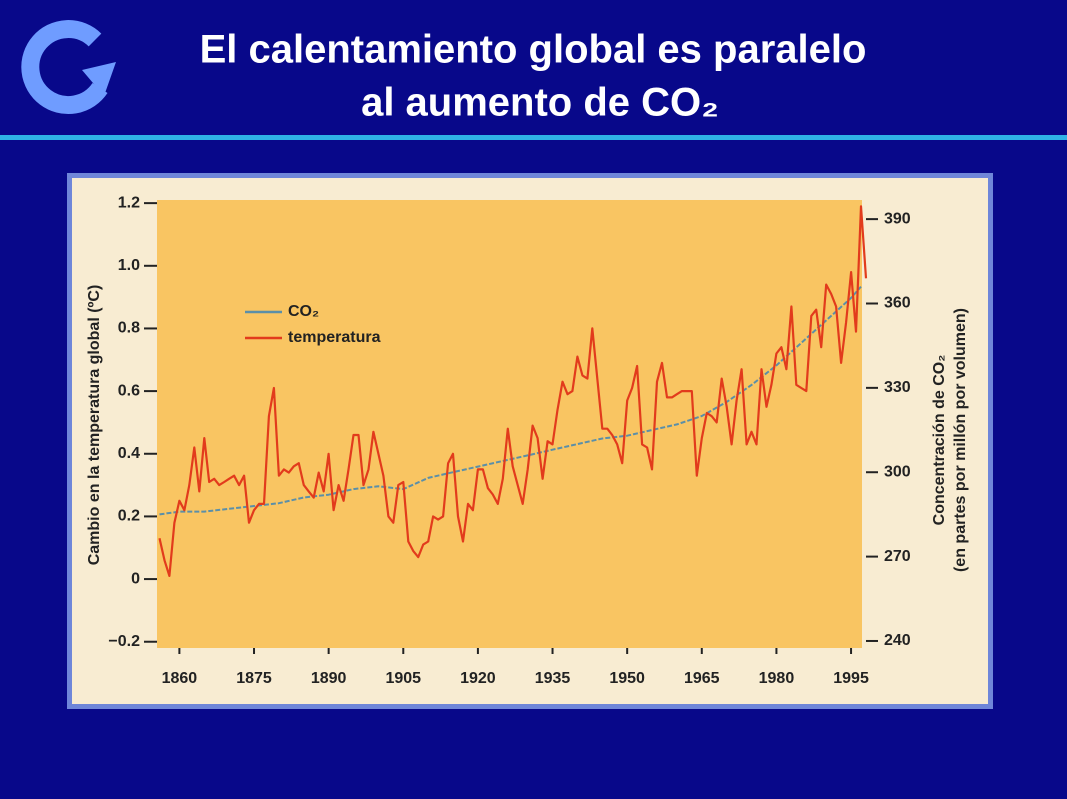 The height and width of the screenshot is (799, 1067). What do you see at coordinates (702, 678) in the screenshot?
I see `x-tick-label: 1965` at bounding box center [702, 678].